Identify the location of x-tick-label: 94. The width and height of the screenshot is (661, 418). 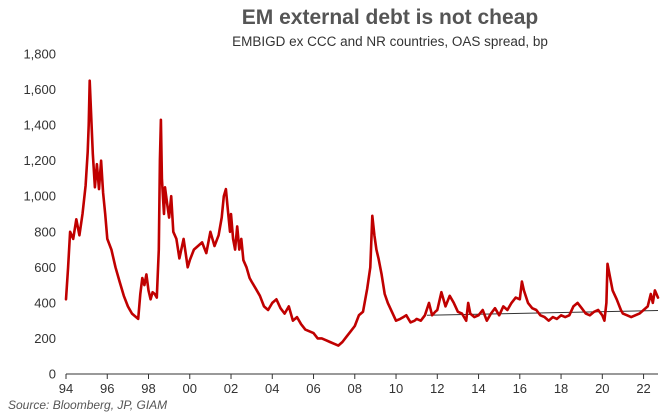
(66, 388).